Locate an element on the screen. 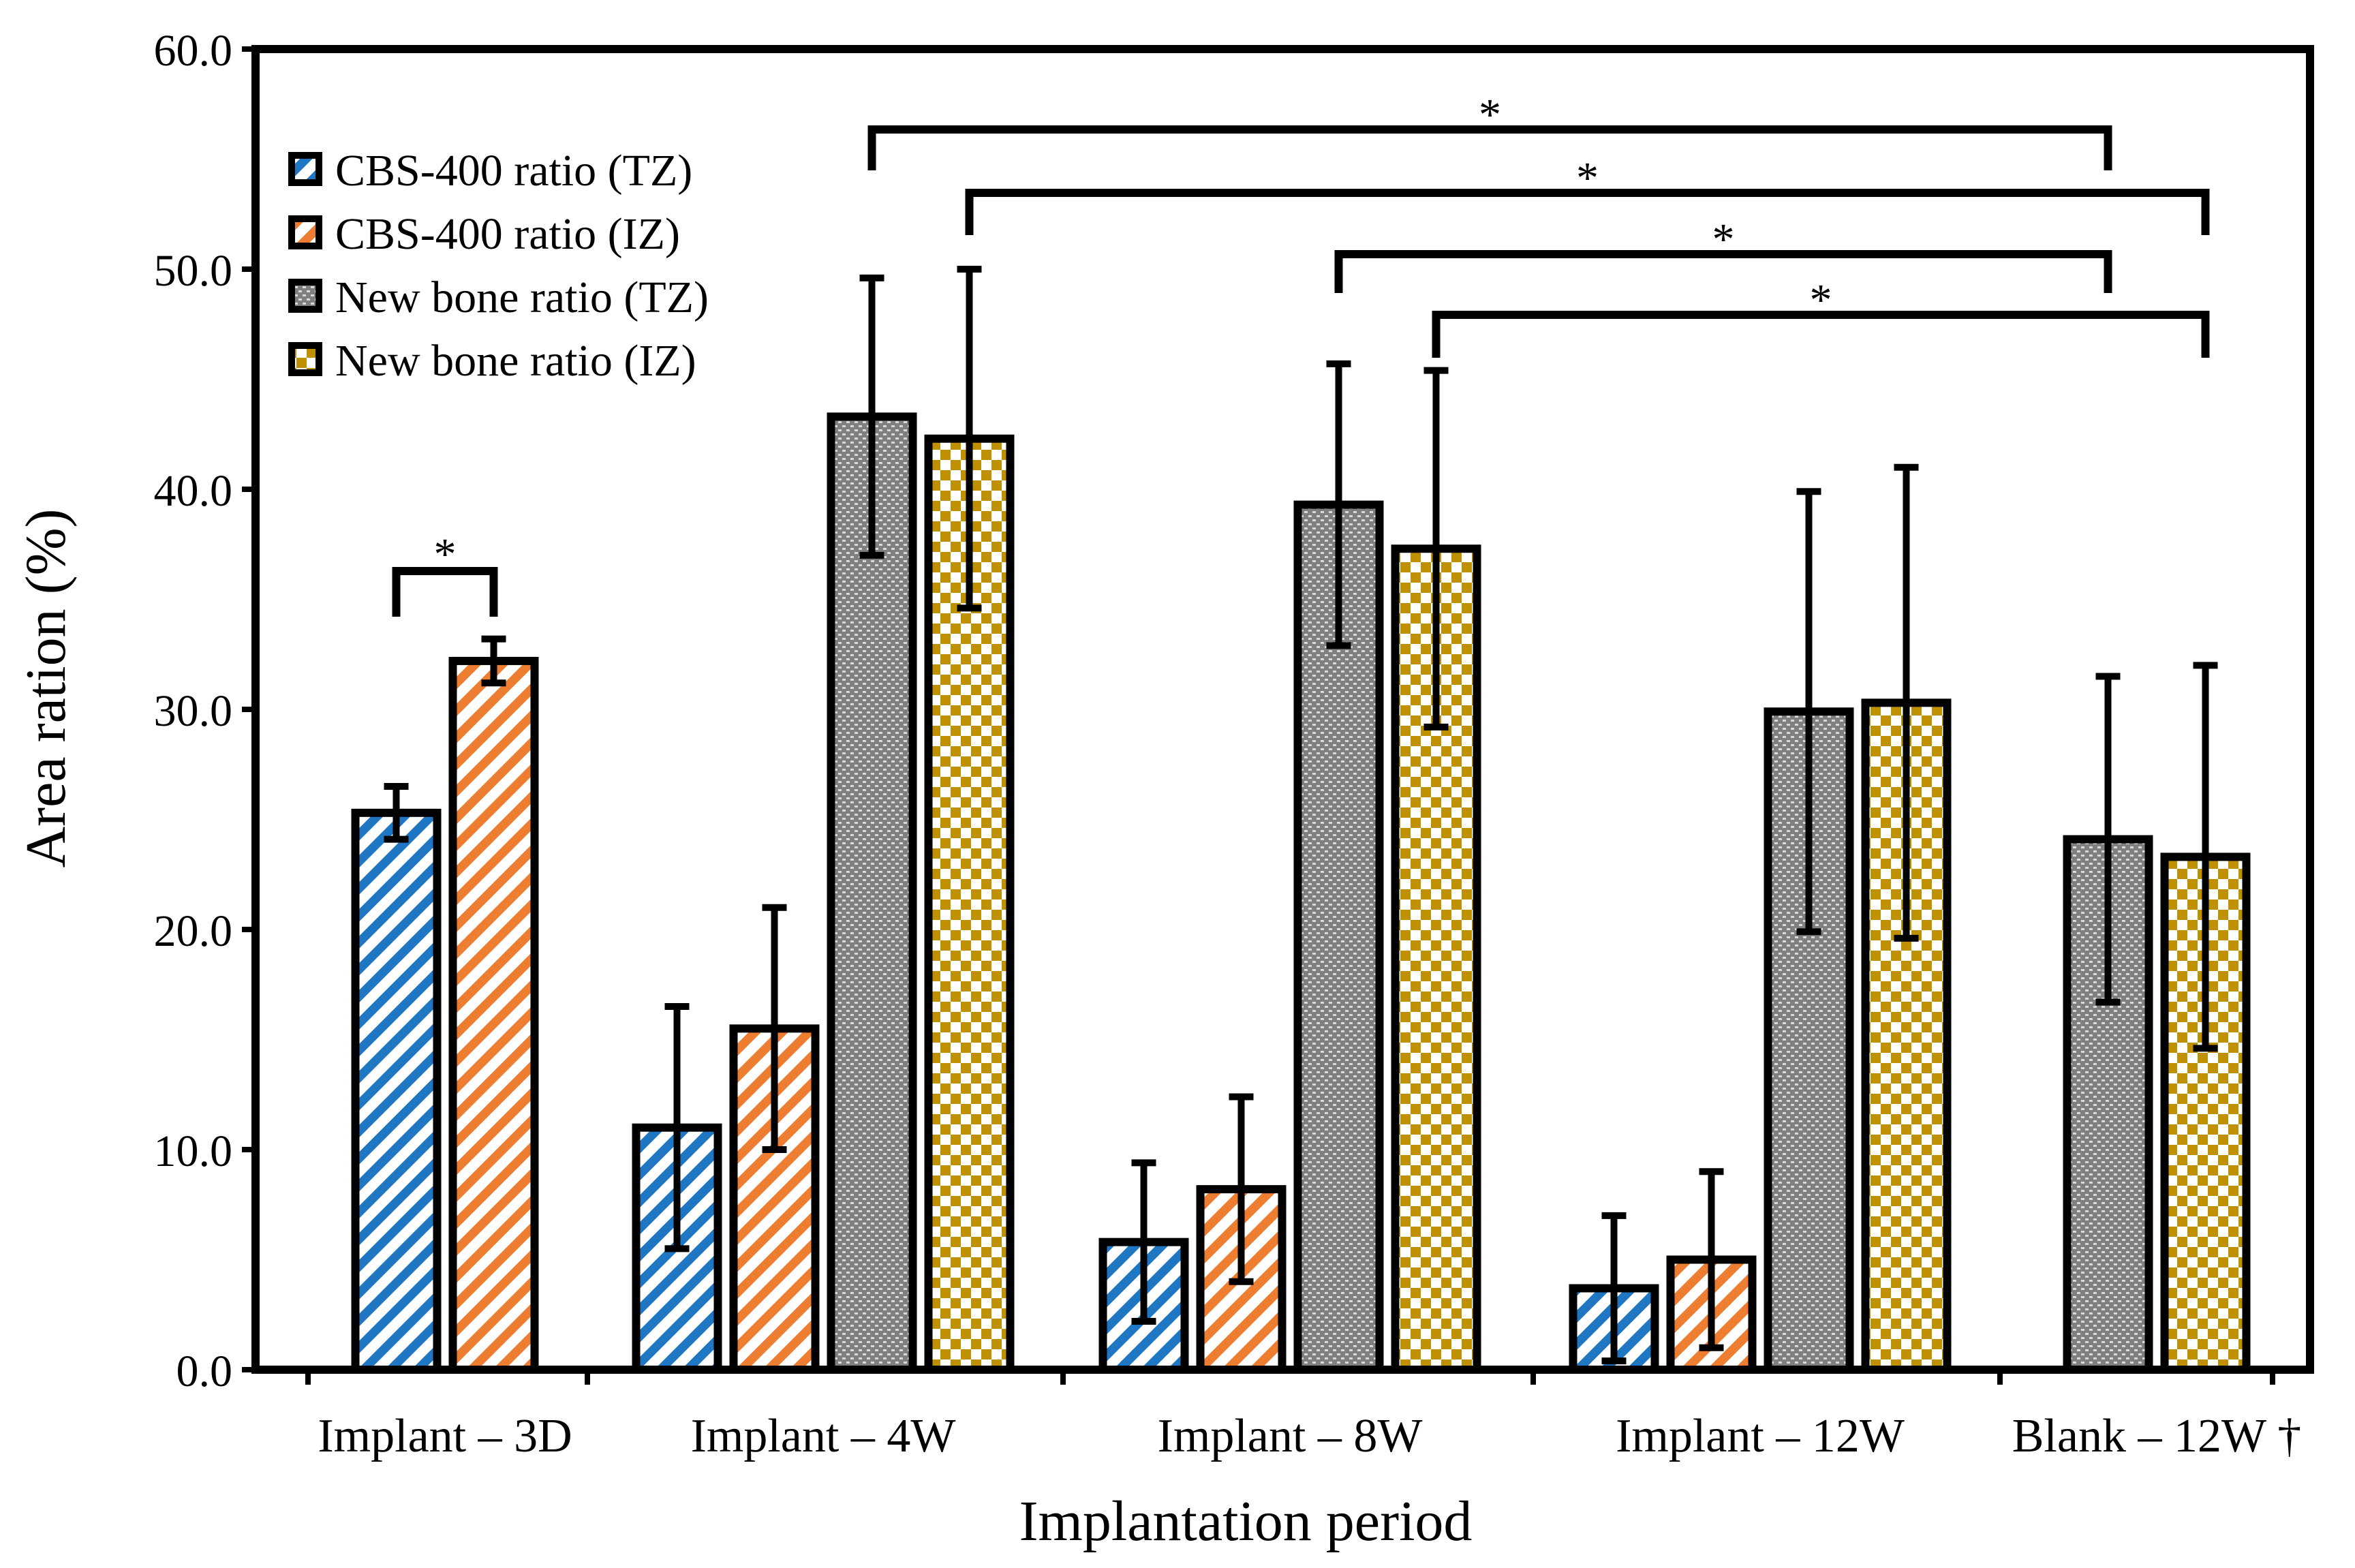 This screenshot has height=1568, width=2355. y-tick-label: 10.0 is located at coordinates (193, 1151).